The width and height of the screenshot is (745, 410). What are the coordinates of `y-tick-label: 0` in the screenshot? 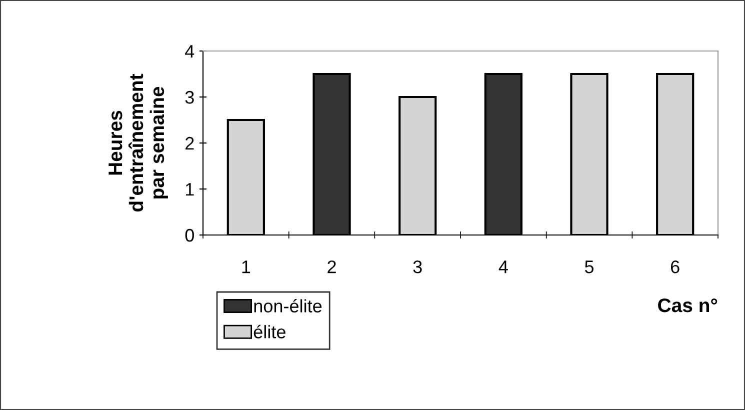 It's located at (189, 235).